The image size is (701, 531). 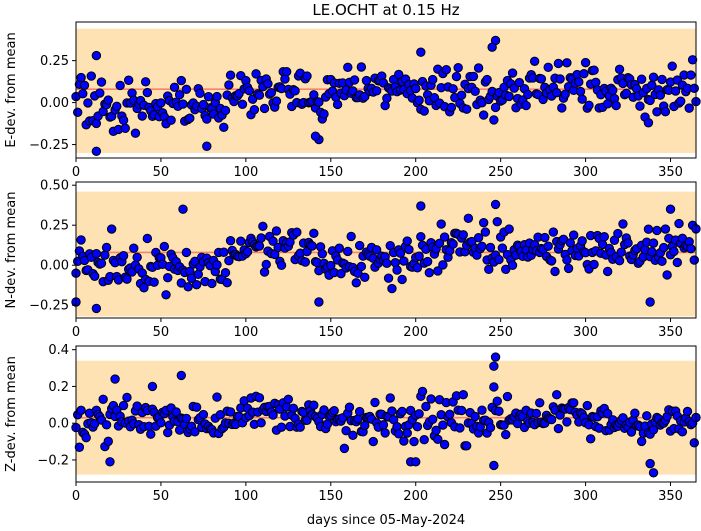 I want to click on x-tick-label: 150, so click(x=330, y=172).